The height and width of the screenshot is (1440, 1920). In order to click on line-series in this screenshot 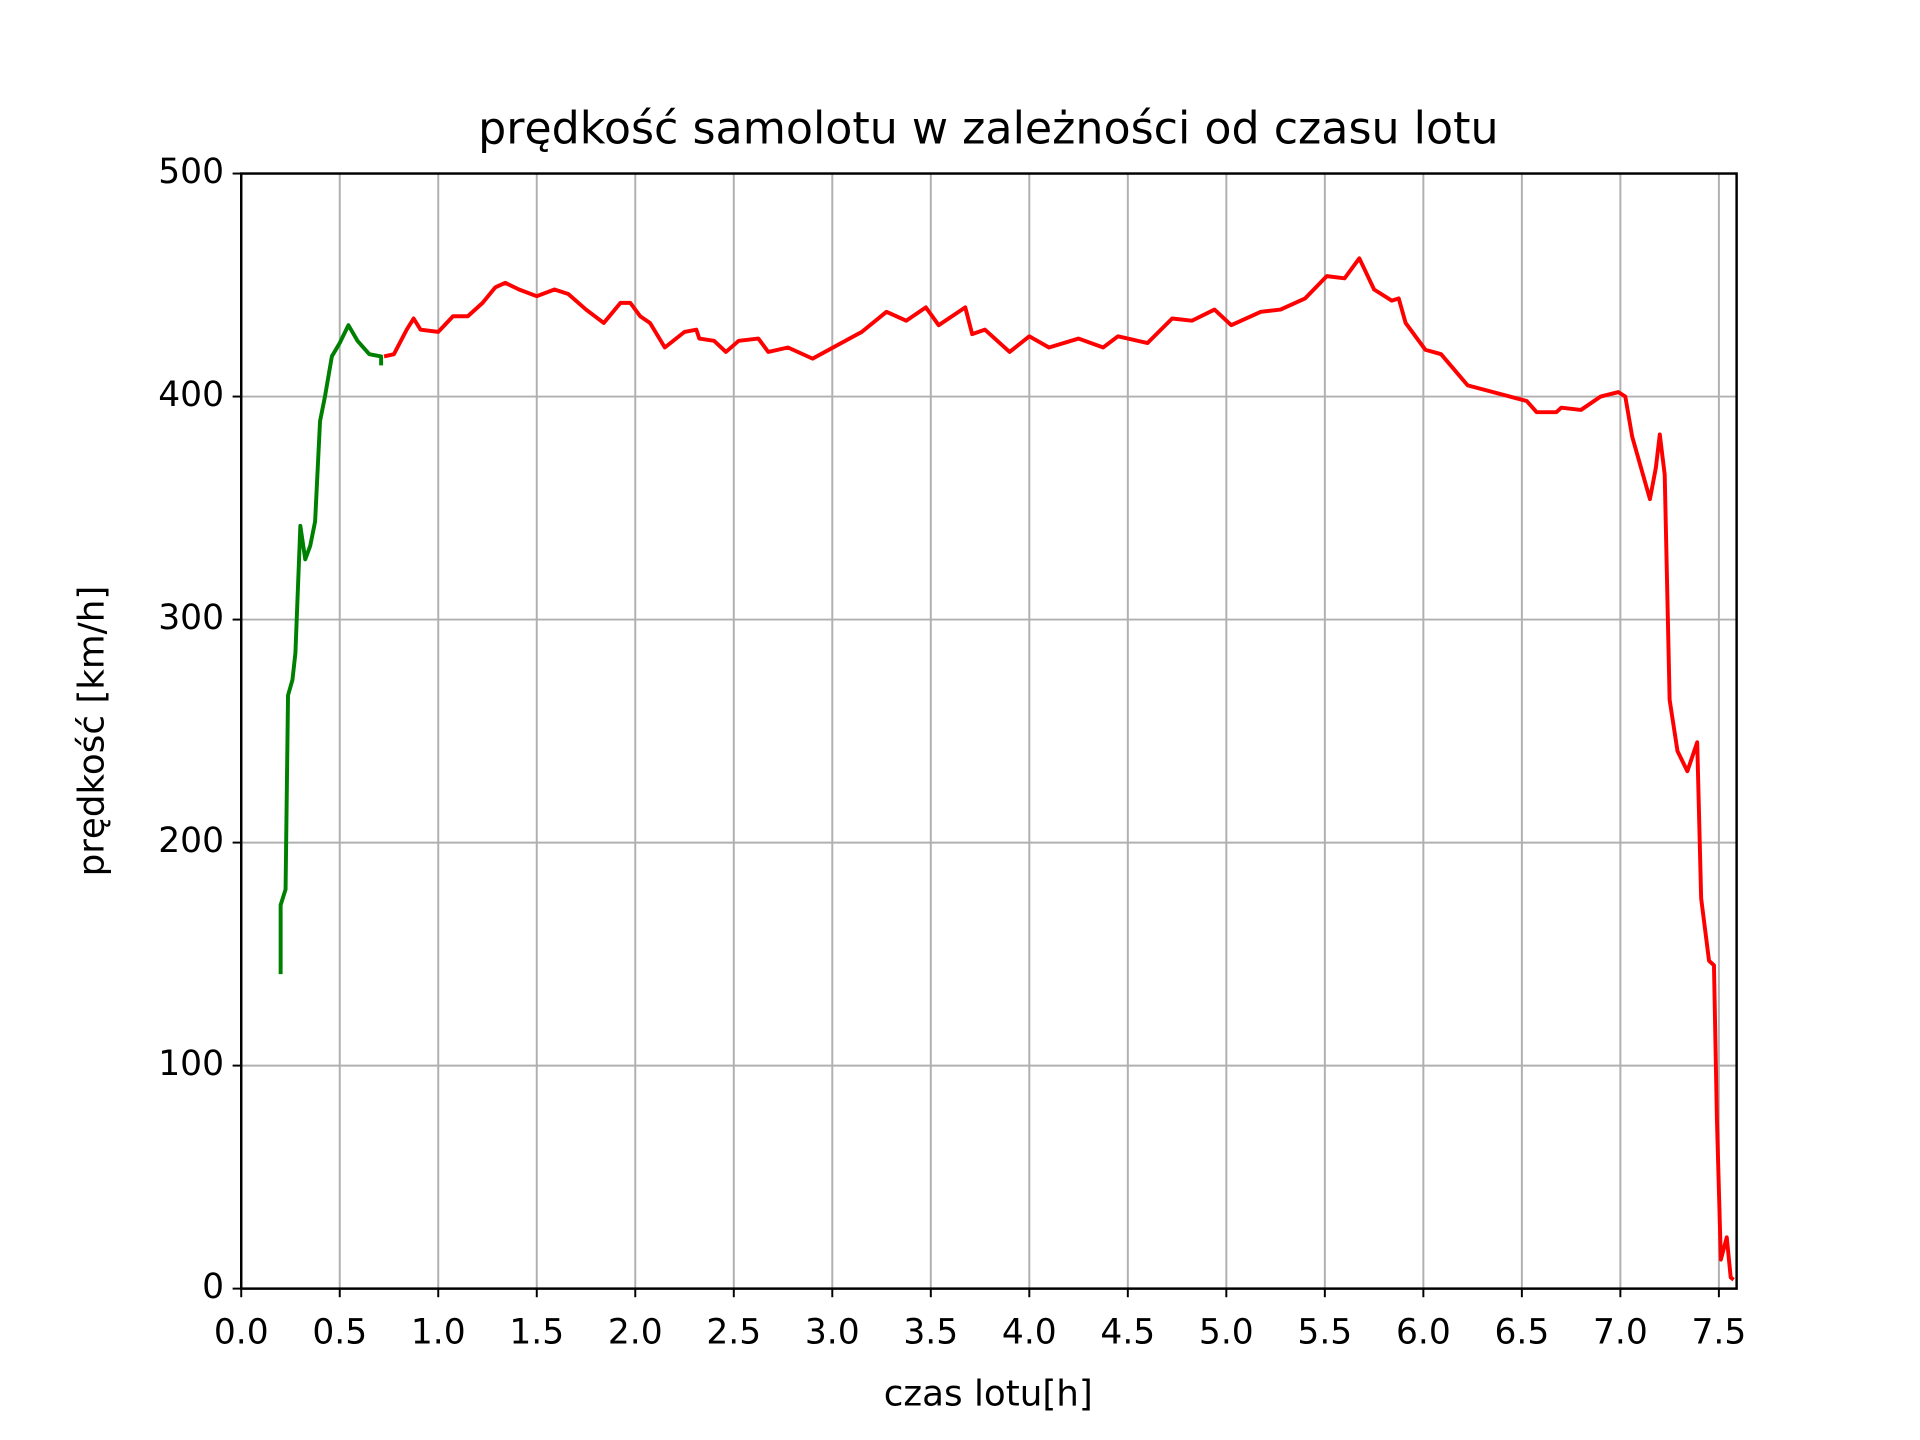, I will do `click(331, 649)`.